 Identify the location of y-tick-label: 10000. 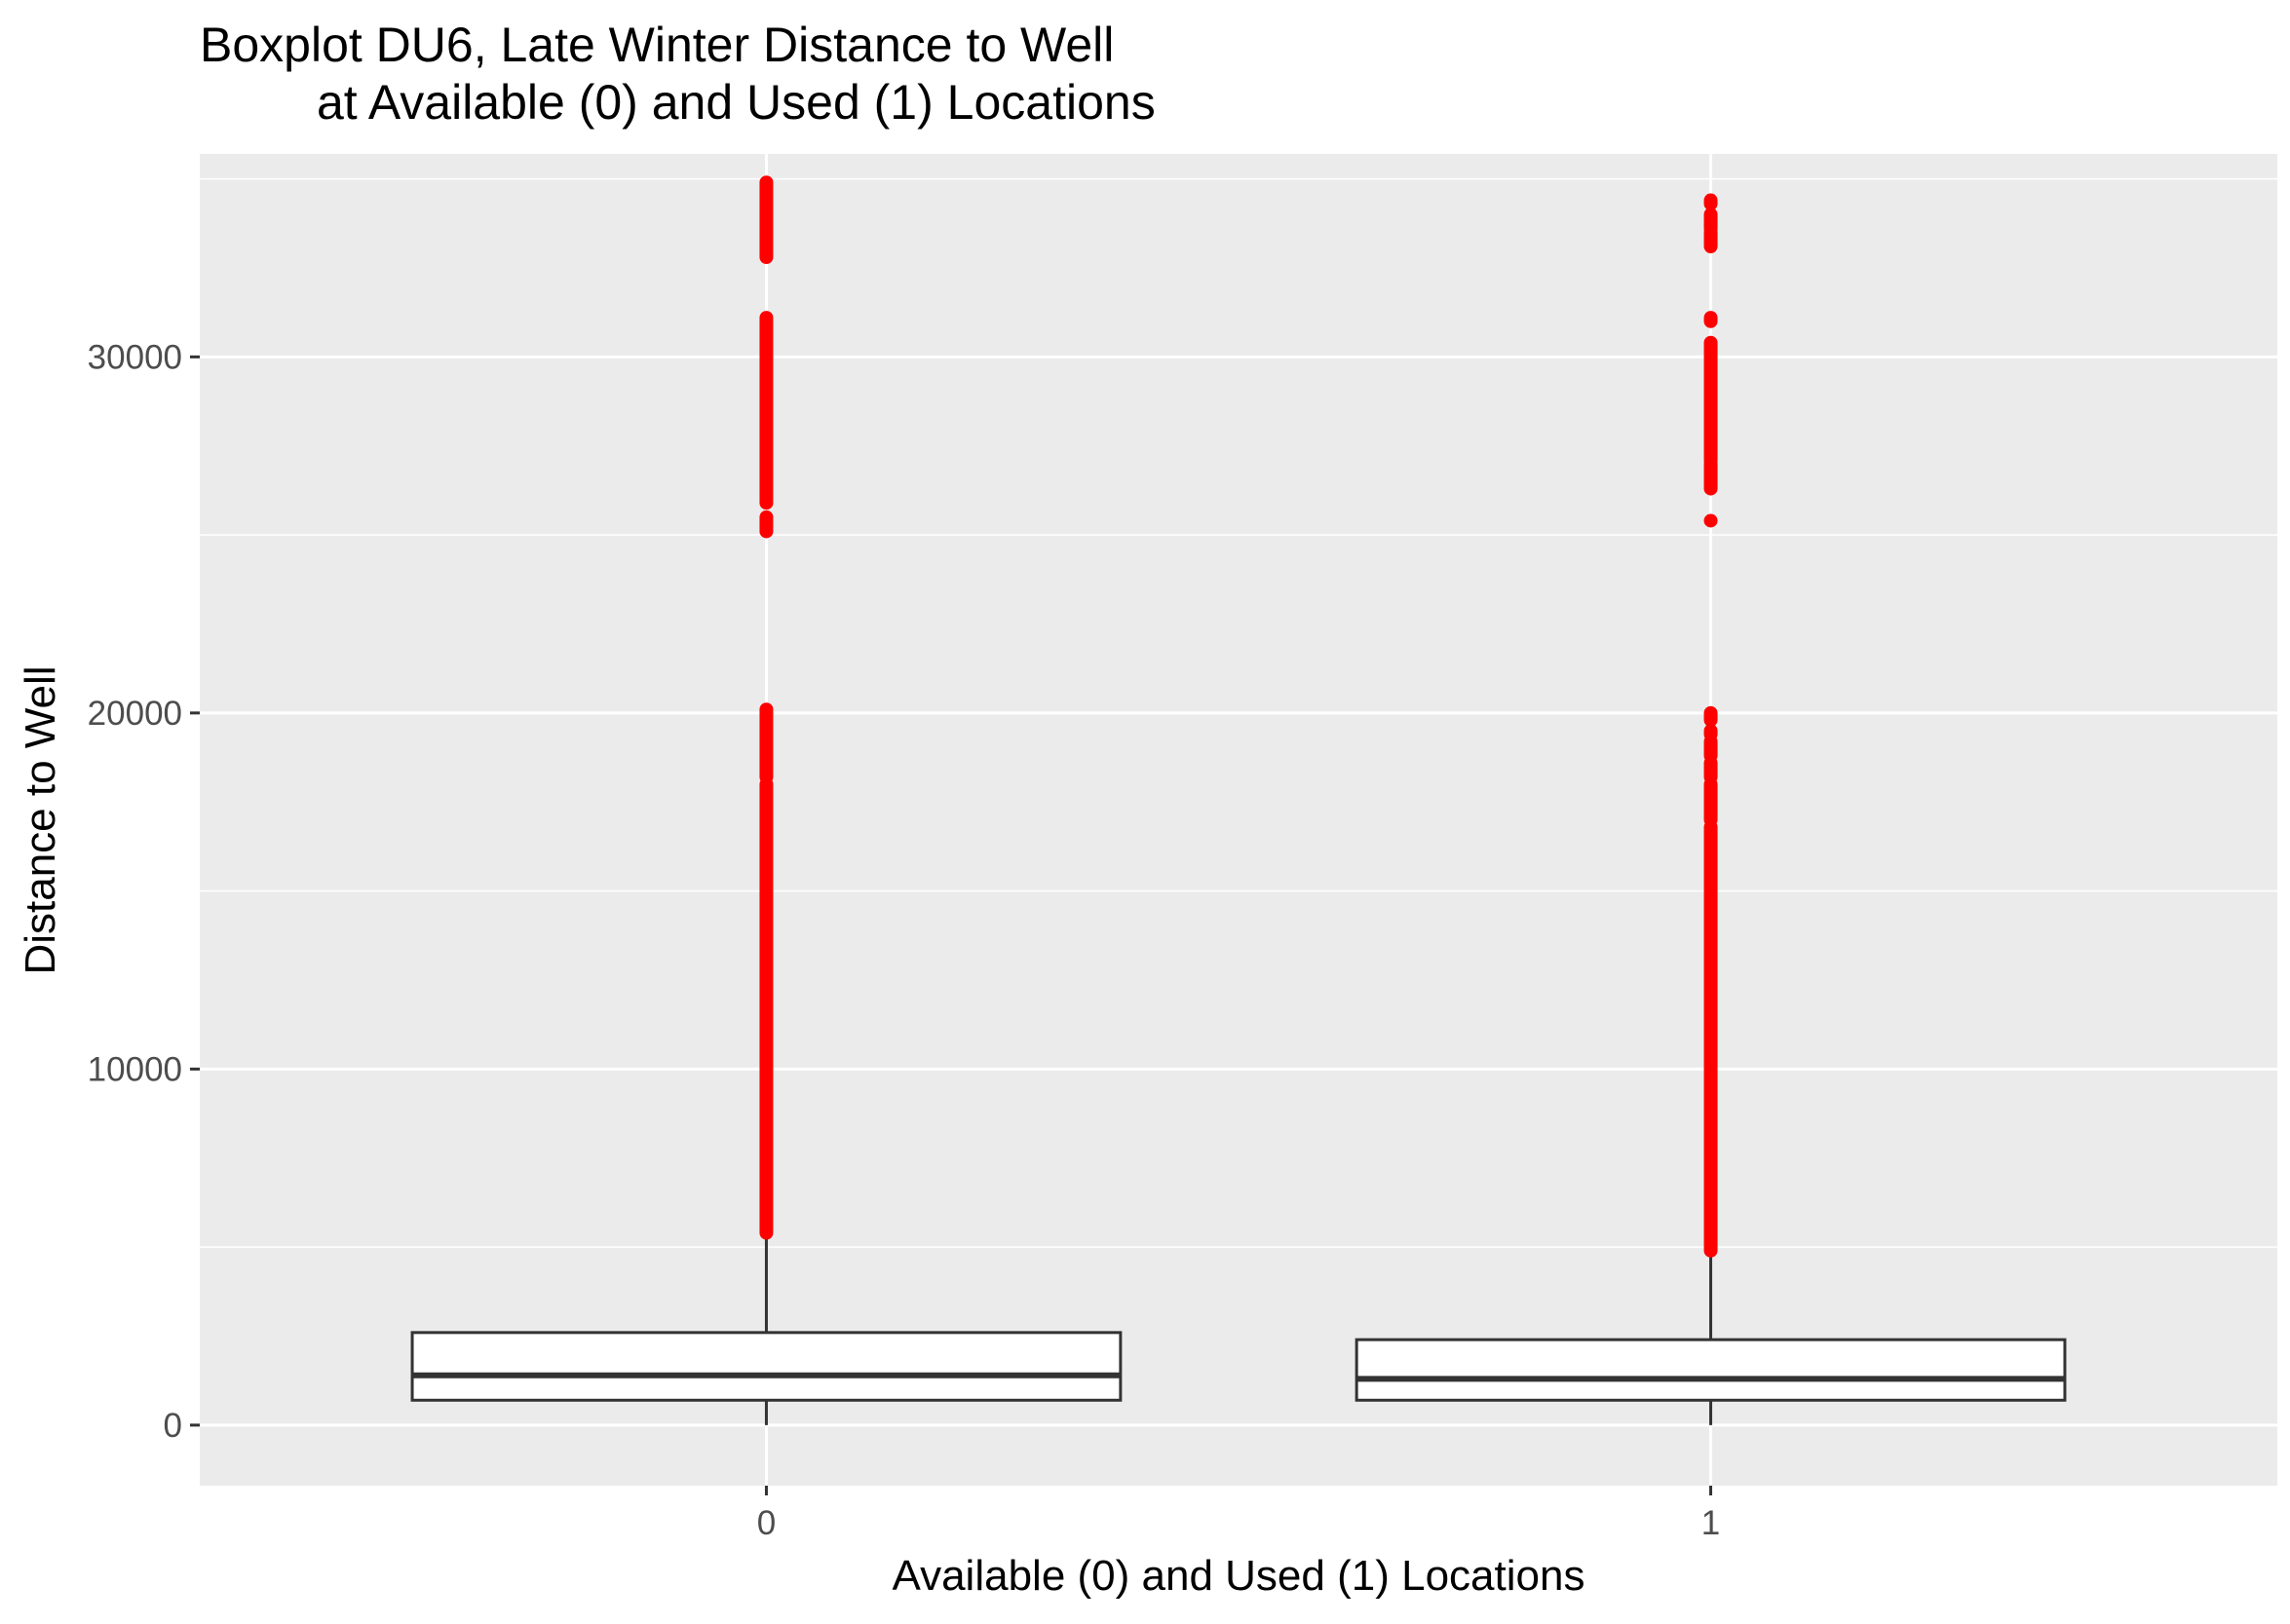
(135, 1069).